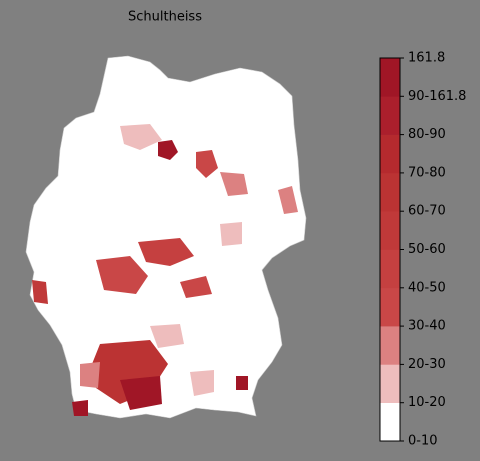  Describe the element at coordinates (427, 364) in the screenshot. I see `colorbar-label: 20-30` at that location.